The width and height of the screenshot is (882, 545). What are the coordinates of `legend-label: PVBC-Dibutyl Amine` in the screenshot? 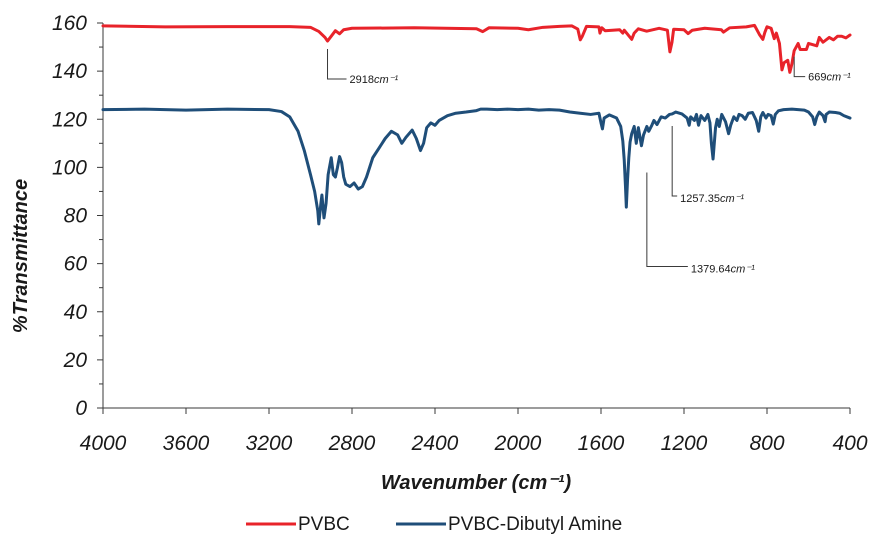 It's located at (535, 524).